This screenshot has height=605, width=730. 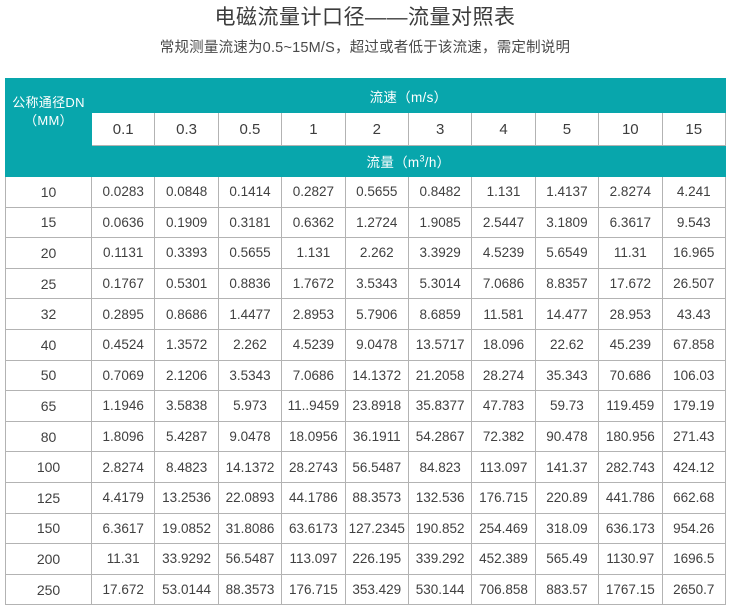 I want to click on flow-value-cell: 1130.97, so click(x=630, y=559).